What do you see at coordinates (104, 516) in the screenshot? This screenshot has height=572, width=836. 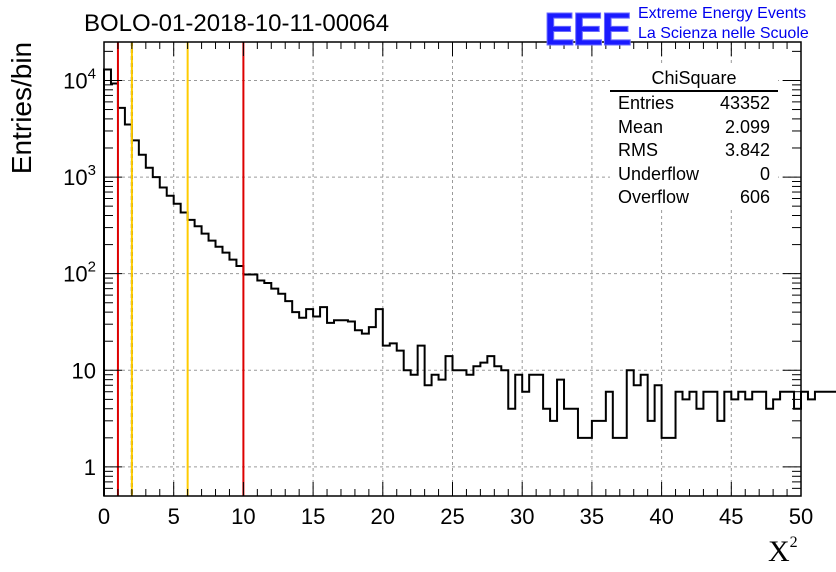 I see `x-tick-label: 0` at bounding box center [104, 516].